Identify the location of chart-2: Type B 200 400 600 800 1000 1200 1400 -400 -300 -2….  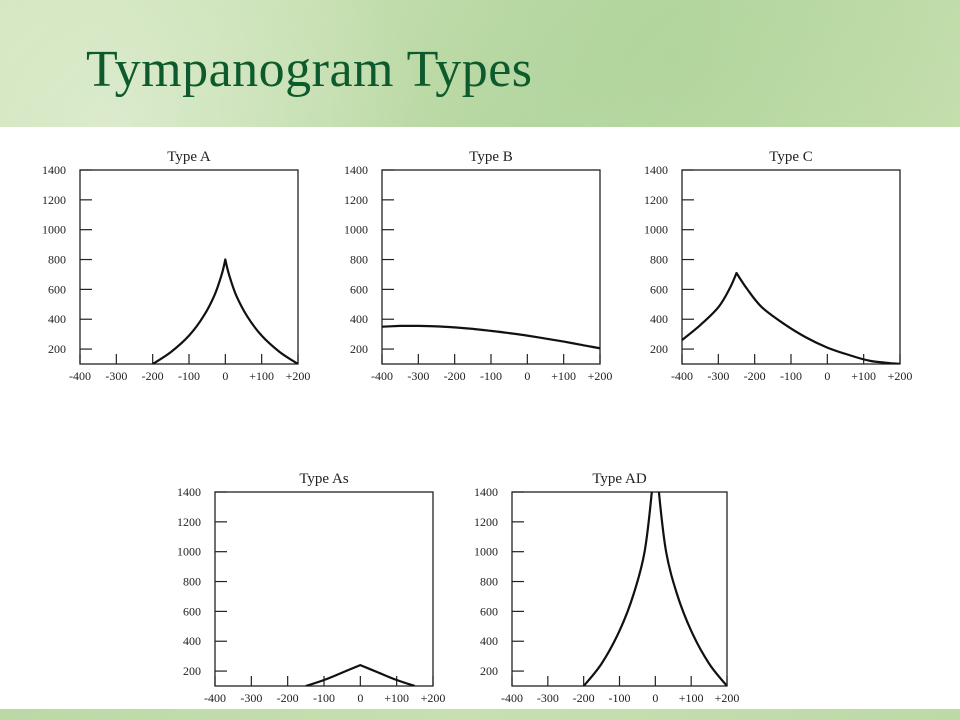
(478, 266).